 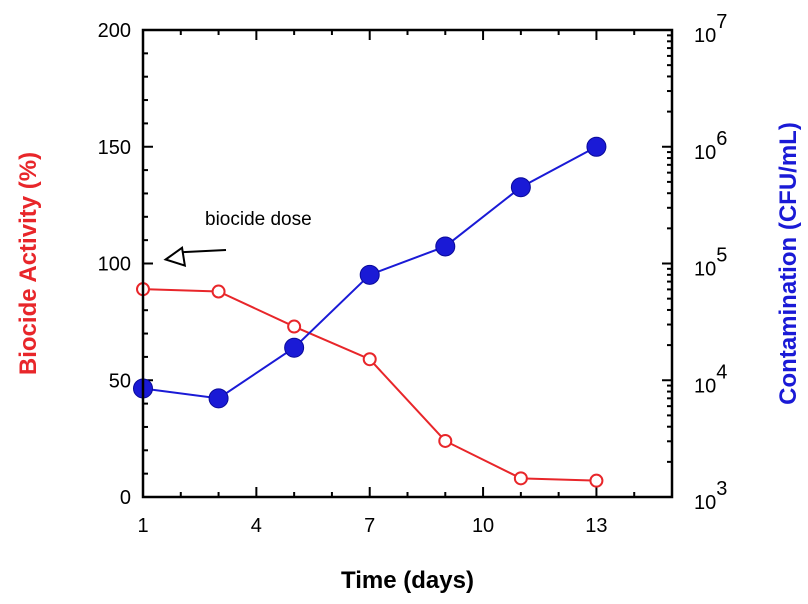 I want to click on x-tick-label: 10, so click(x=483, y=526).